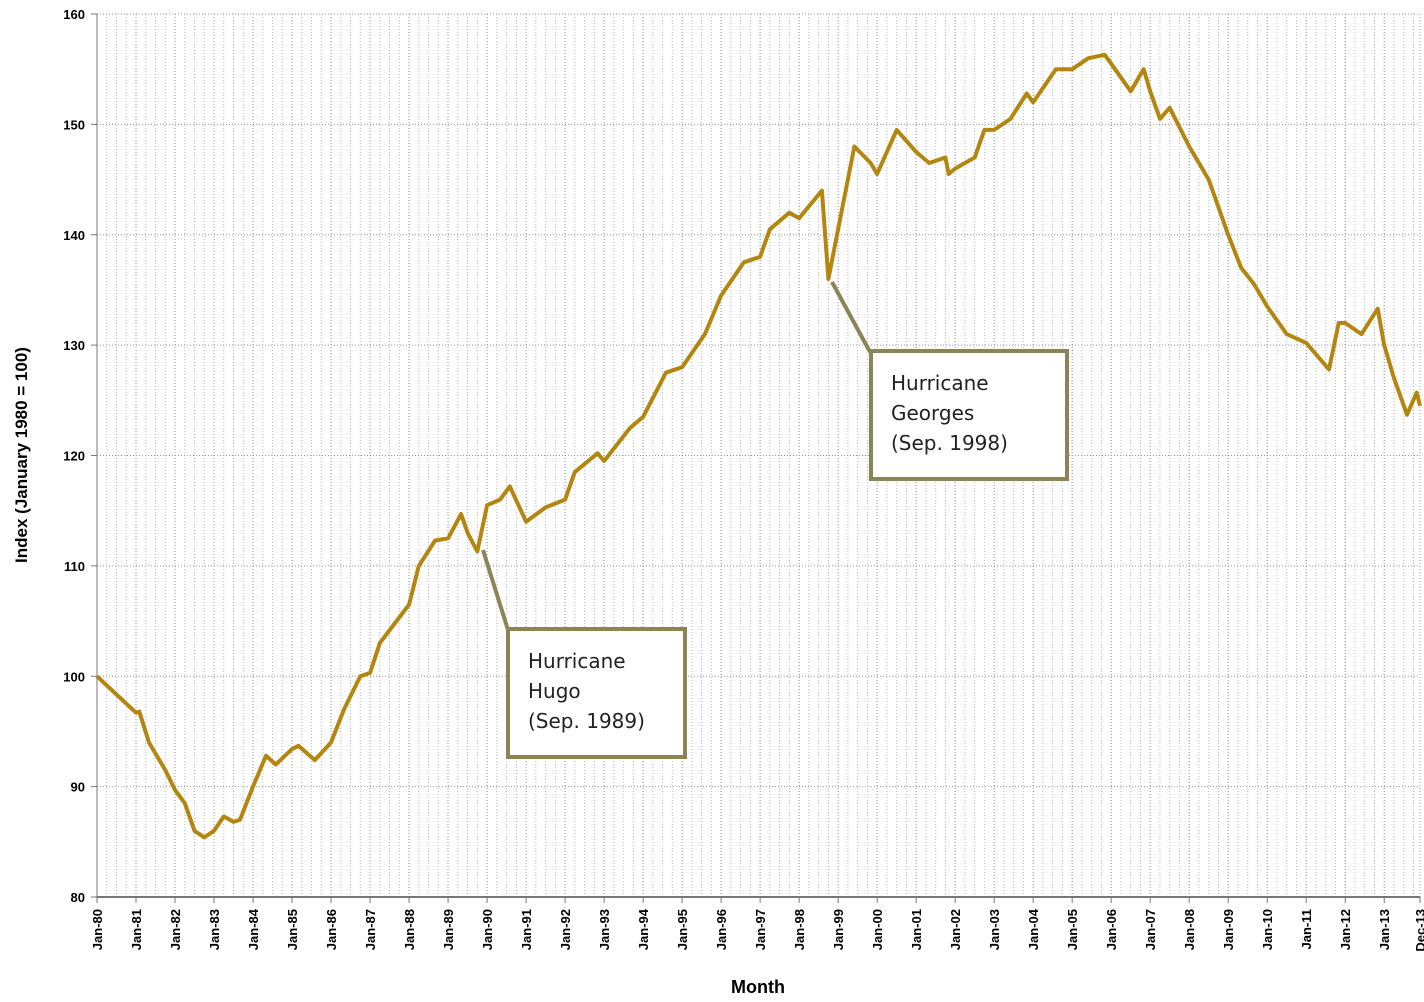 The image size is (1424, 1002). Describe the element at coordinates (565, 929) in the screenshot. I see `x-tick-label: Jan-92` at that location.